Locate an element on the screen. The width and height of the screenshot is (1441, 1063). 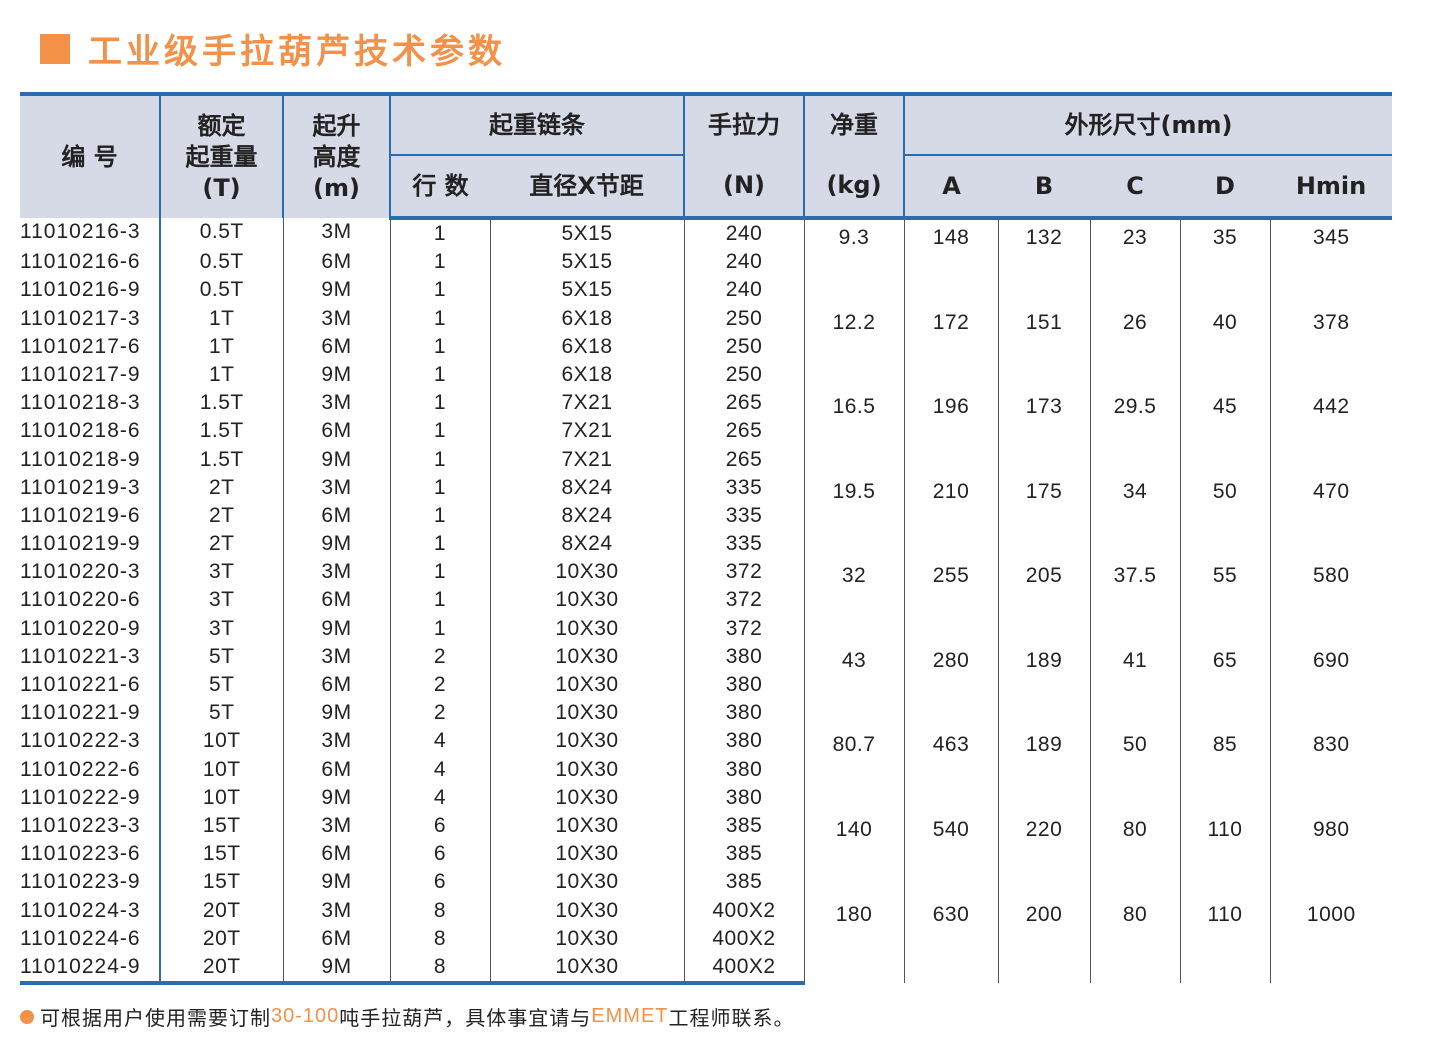
cell-weight: 32 is located at coordinates (854, 600).